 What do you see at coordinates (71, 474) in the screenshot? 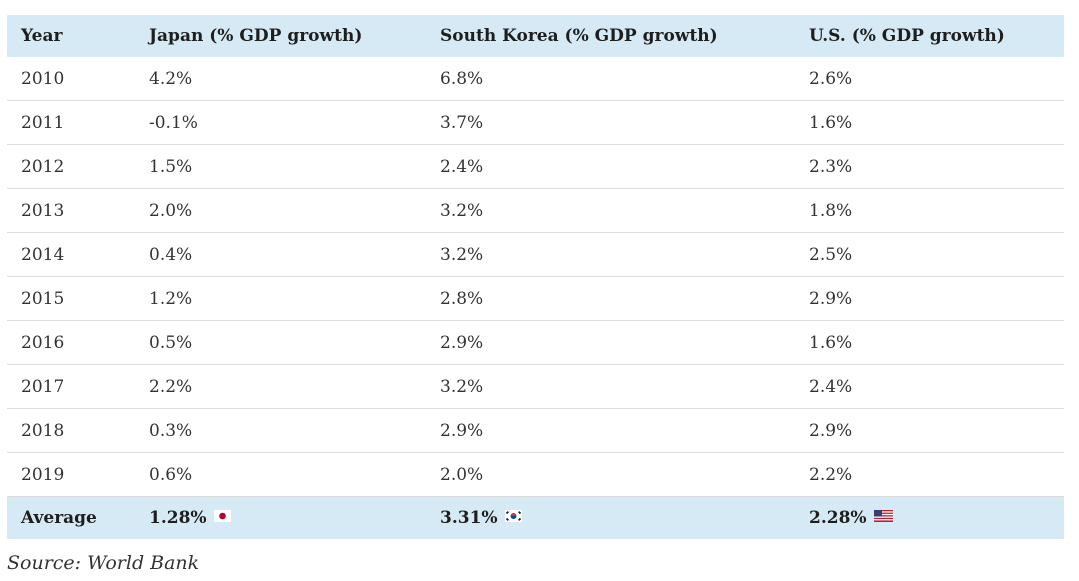
I see `cell-year: 2019` at bounding box center [71, 474].